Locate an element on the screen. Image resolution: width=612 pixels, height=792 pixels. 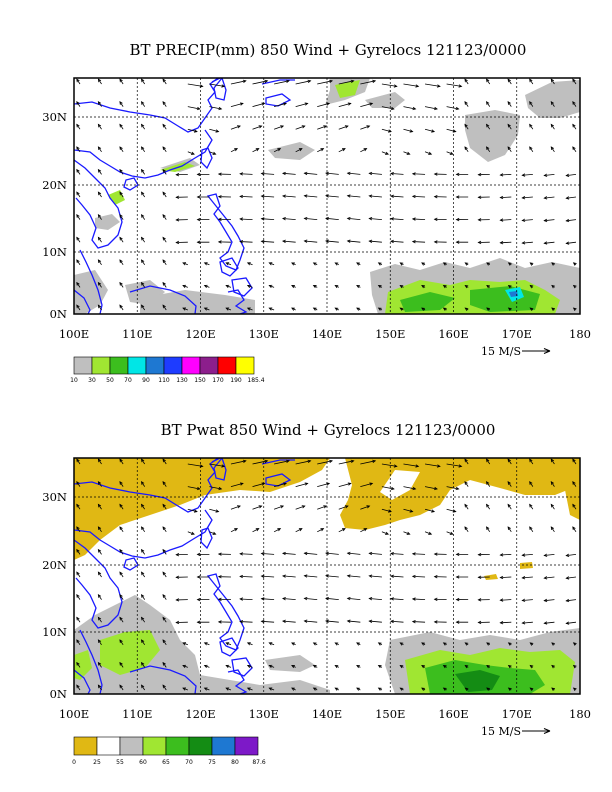
pwat-y-axis: 0N 10N 20N 30N is located at coordinates (54, 595).